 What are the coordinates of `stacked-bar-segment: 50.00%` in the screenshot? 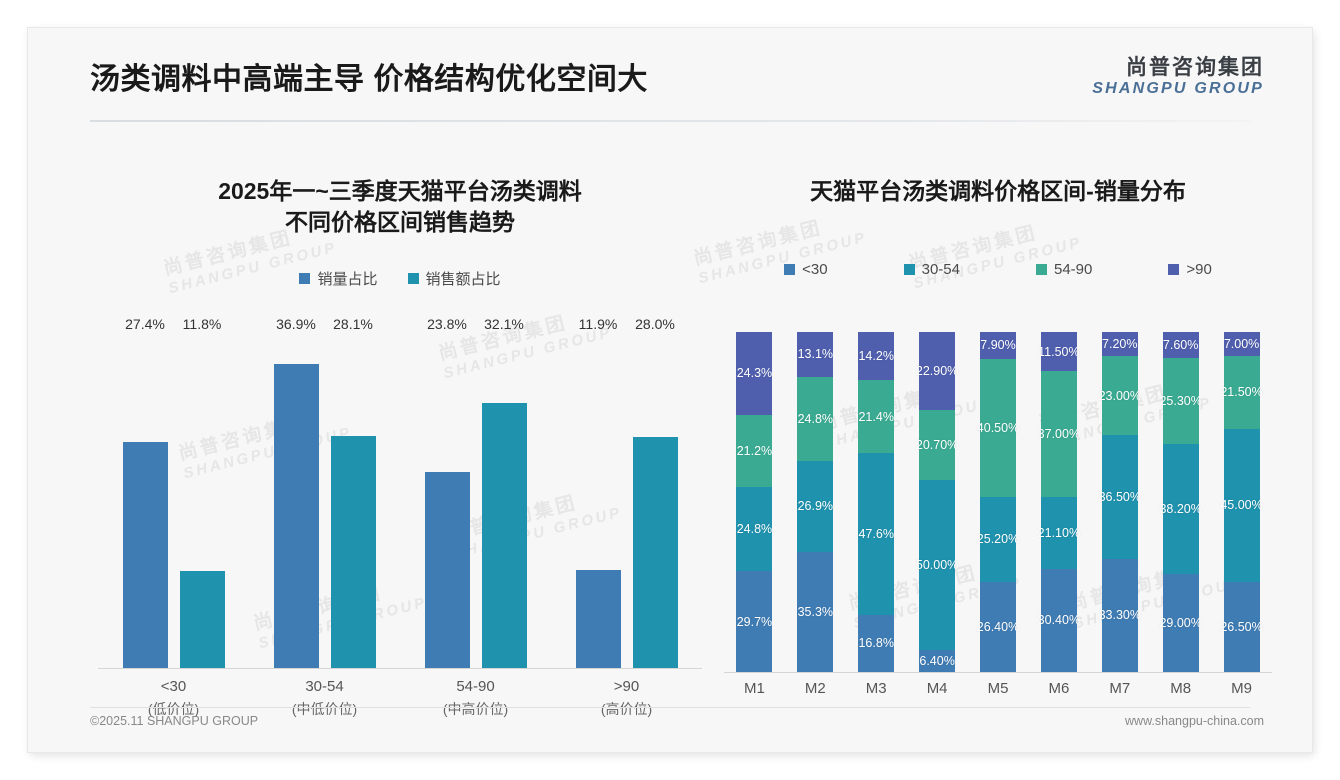 It's located at (937, 565).